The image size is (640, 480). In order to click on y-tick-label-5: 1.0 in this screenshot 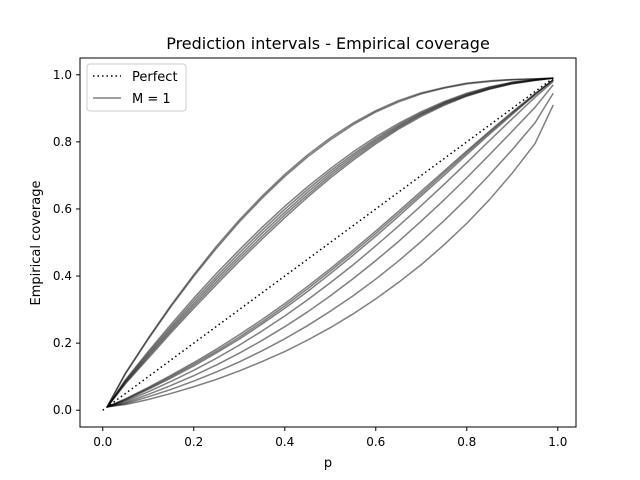, I will do `click(62, 75)`.